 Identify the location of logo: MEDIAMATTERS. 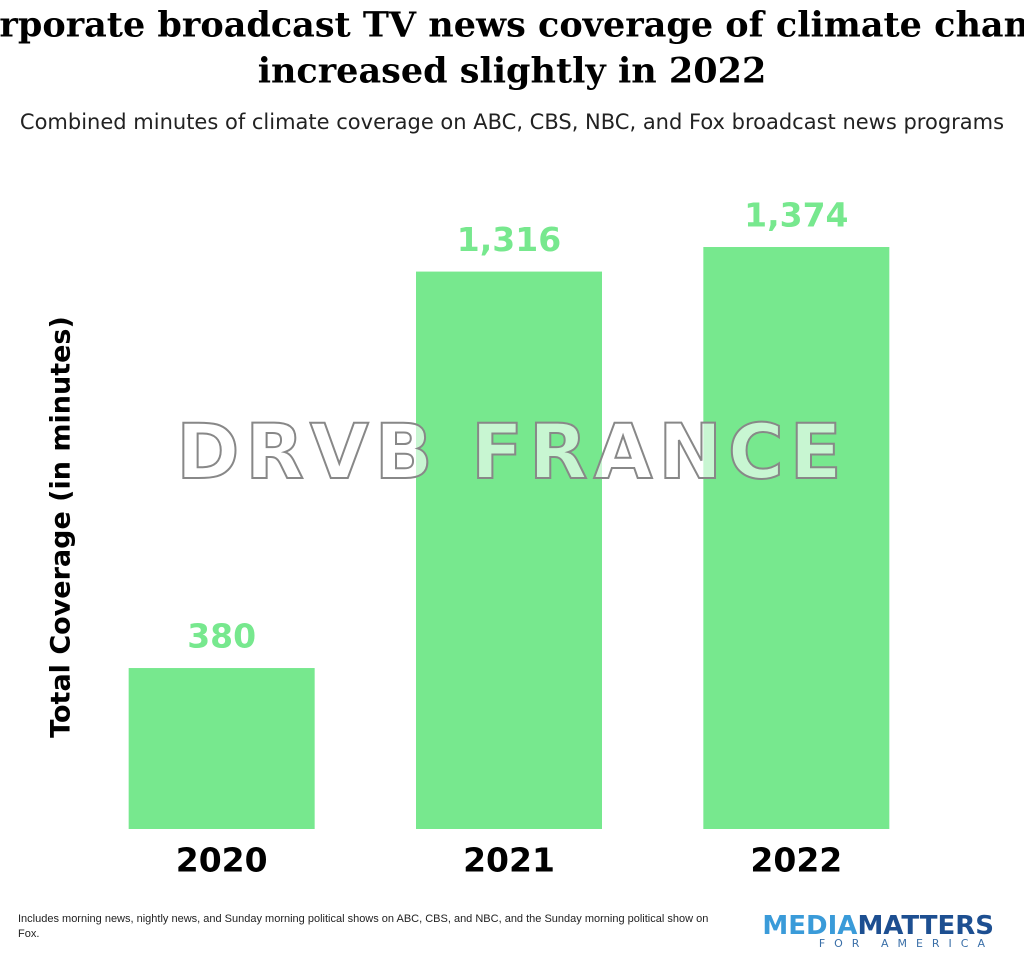
(878, 926).